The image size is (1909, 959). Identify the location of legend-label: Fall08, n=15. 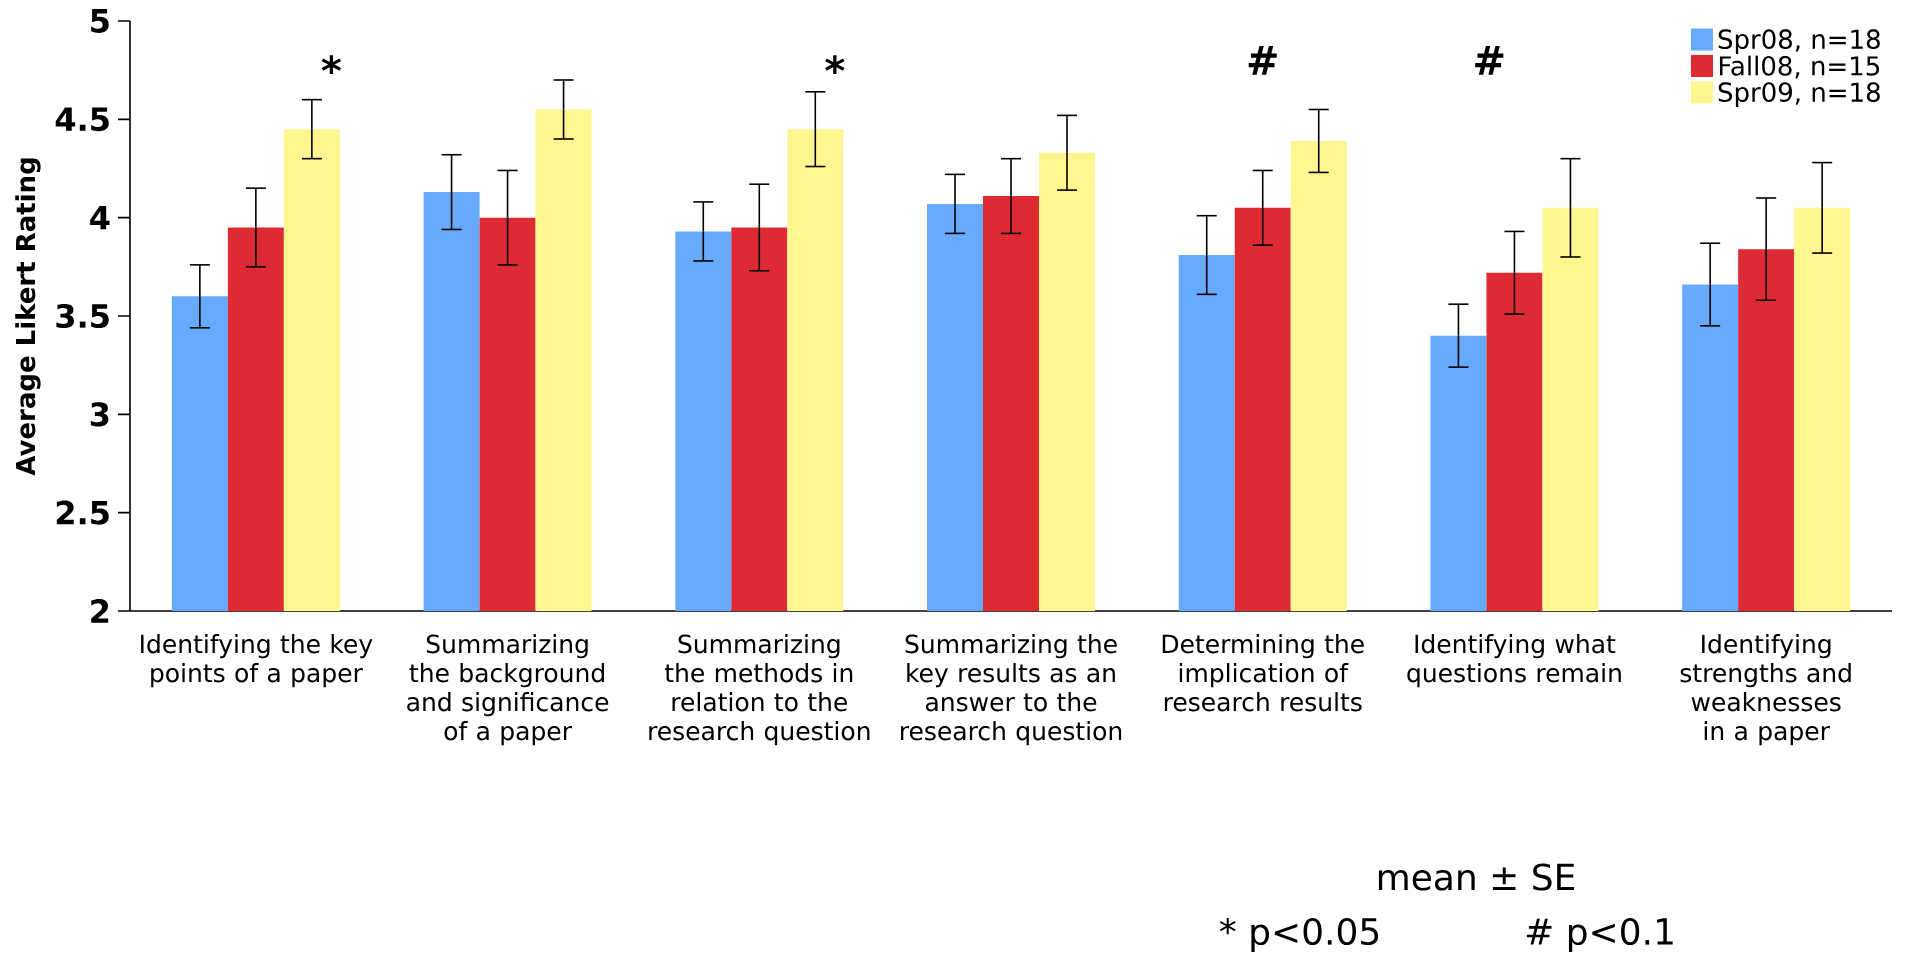
(1799, 67).